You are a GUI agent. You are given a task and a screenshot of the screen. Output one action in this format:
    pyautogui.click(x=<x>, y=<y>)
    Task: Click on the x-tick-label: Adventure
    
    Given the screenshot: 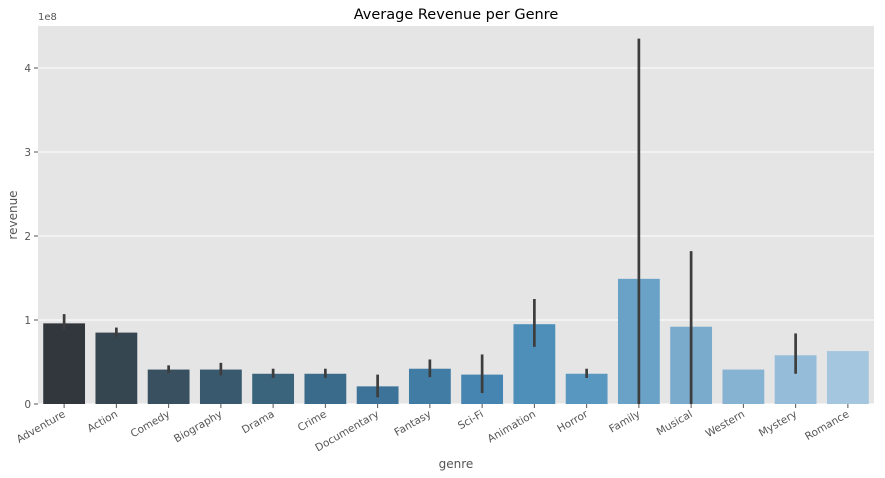 What is the action you would take?
    pyautogui.click(x=41, y=427)
    